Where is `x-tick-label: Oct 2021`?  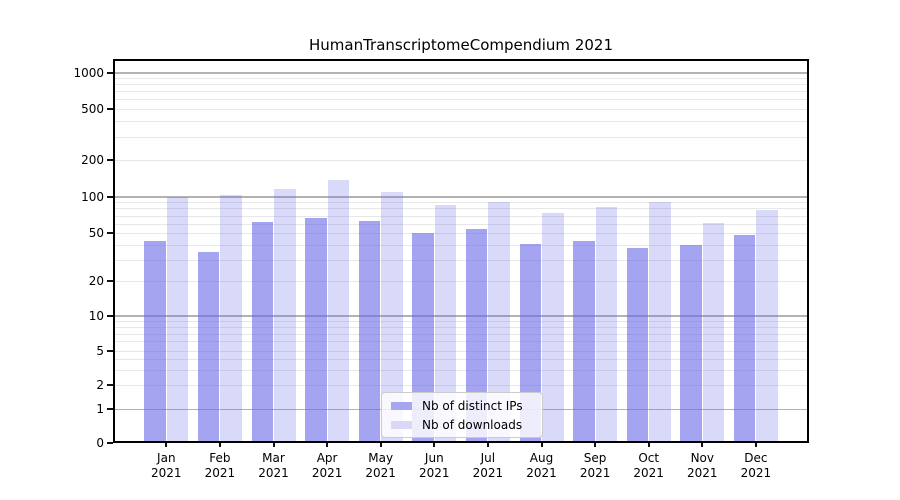
x-tick-label: Oct 2021 is located at coordinates (649, 466).